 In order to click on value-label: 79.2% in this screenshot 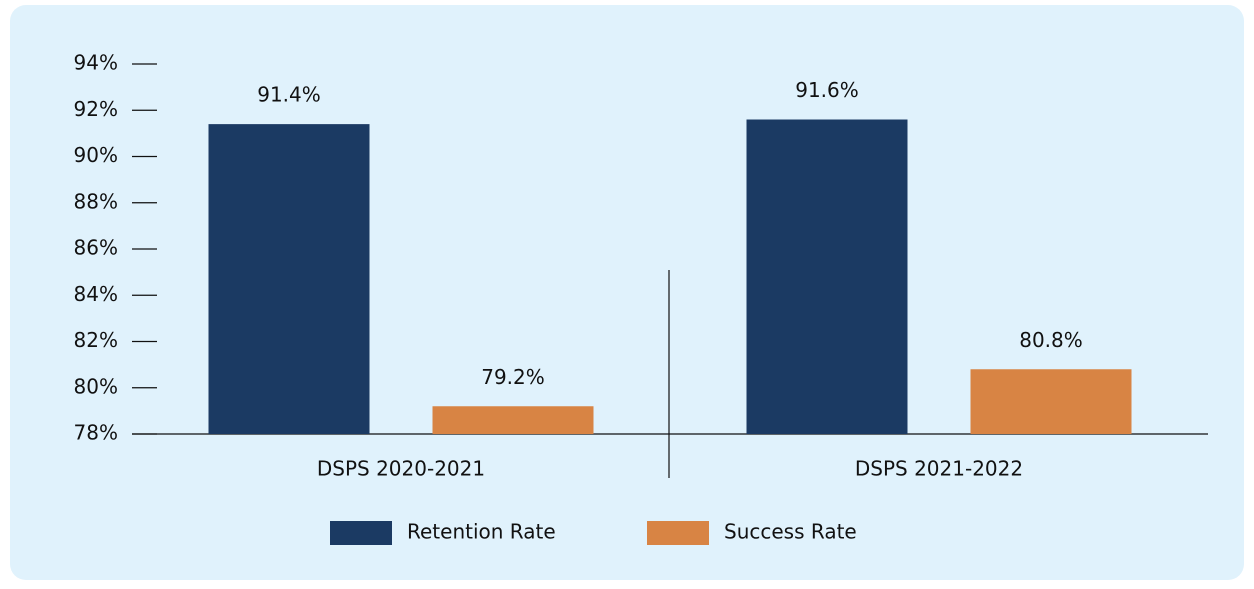, I will do `click(513, 377)`.